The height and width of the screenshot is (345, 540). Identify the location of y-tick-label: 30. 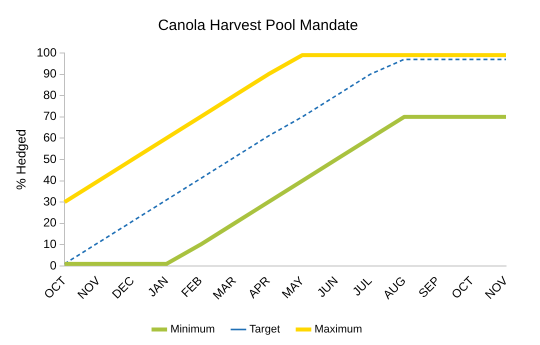
(50, 201).